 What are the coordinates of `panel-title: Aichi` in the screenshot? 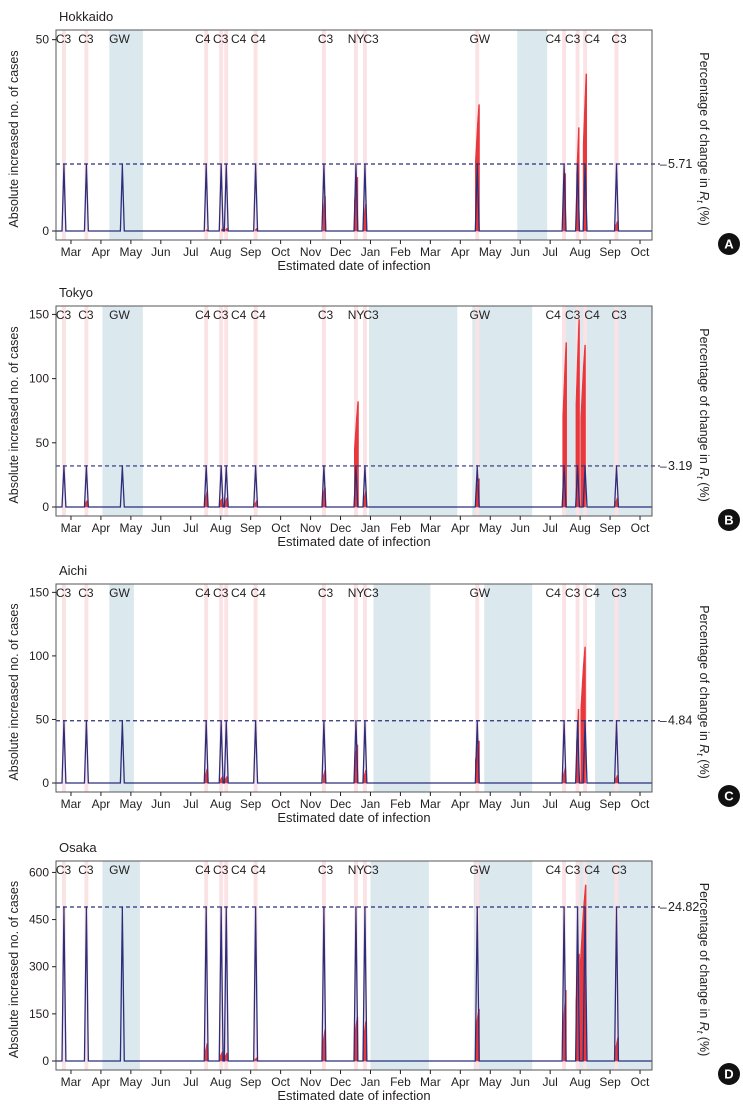 It's located at (73, 570).